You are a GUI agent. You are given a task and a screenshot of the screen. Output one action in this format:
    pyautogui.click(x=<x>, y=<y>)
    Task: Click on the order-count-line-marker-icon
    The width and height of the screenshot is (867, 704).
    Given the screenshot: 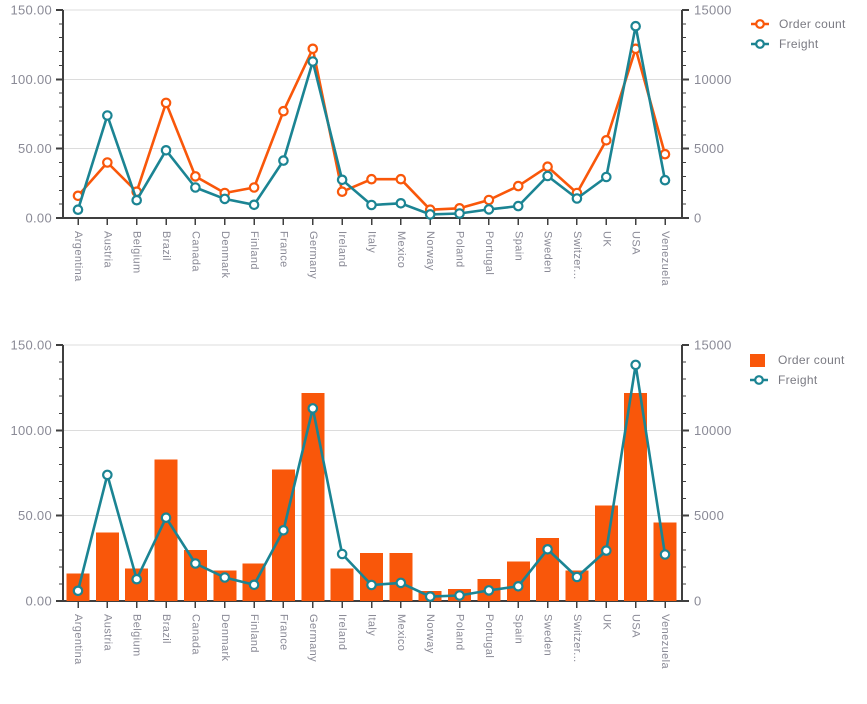 What is the action you would take?
    pyautogui.click(x=761, y=24)
    